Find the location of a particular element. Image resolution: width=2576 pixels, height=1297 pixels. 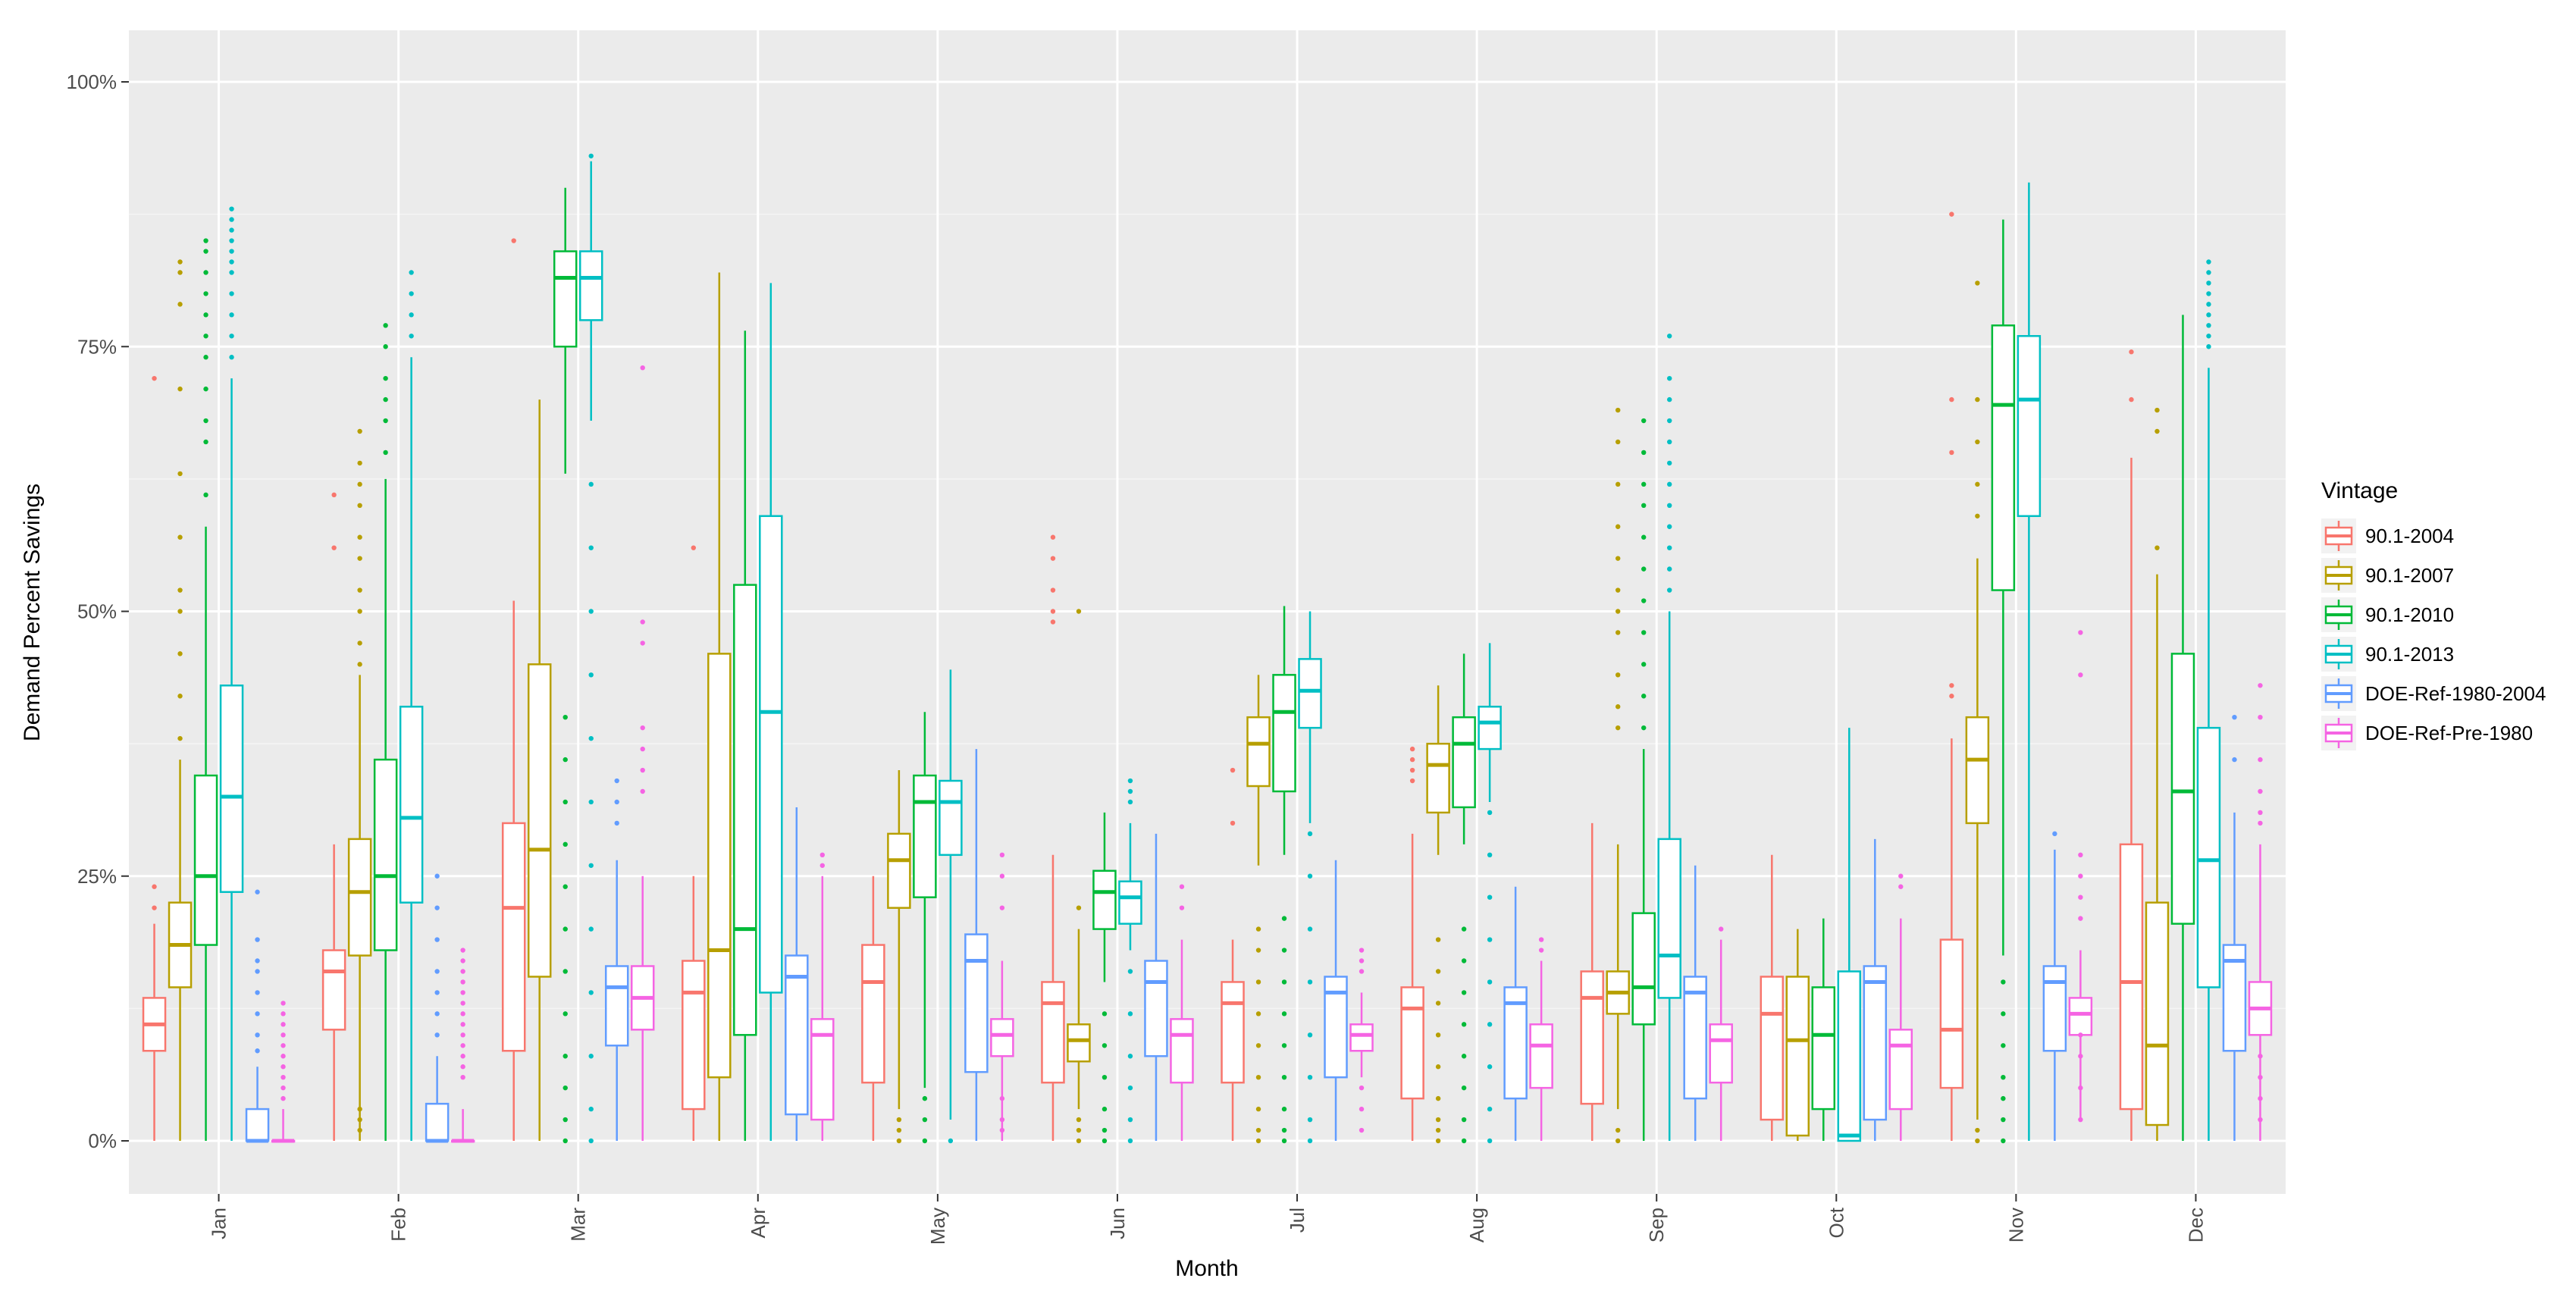

legend-label: DOE-Ref-Pre-1980 is located at coordinates (2449, 733).